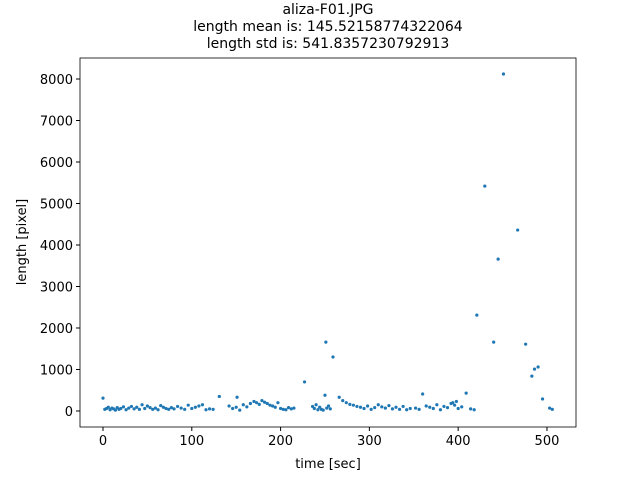  Describe the element at coordinates (56, 80) in the screenshot. I see `y-tick-label: 8000` at that location.